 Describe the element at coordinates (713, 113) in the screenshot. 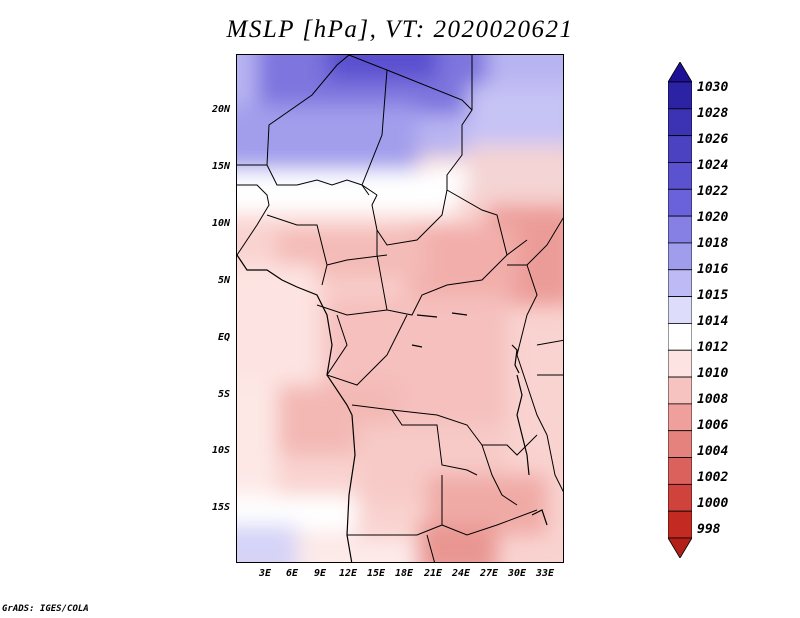

I see `colorbar-label: 1028` at that location.